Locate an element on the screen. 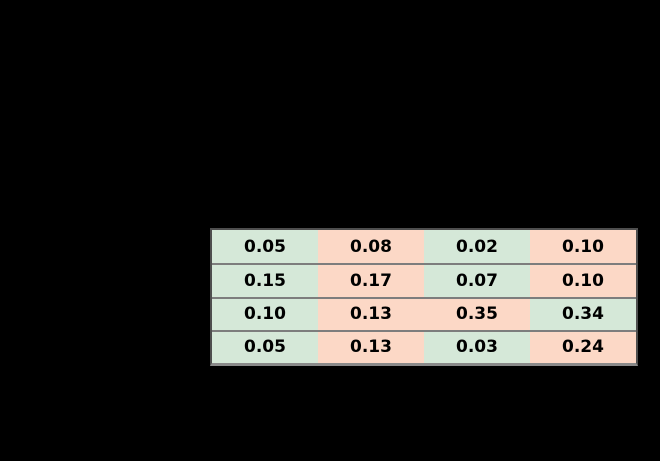 This screenshot has width=660, height=461. table-cell-r1c0: 0.15 is located at coordinates (265, 280).